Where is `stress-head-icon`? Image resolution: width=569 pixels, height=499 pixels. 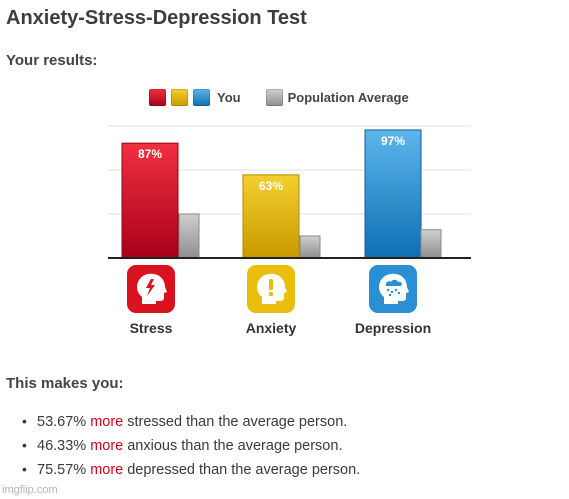
stress-head-icon is located at coordinates (151, 289).